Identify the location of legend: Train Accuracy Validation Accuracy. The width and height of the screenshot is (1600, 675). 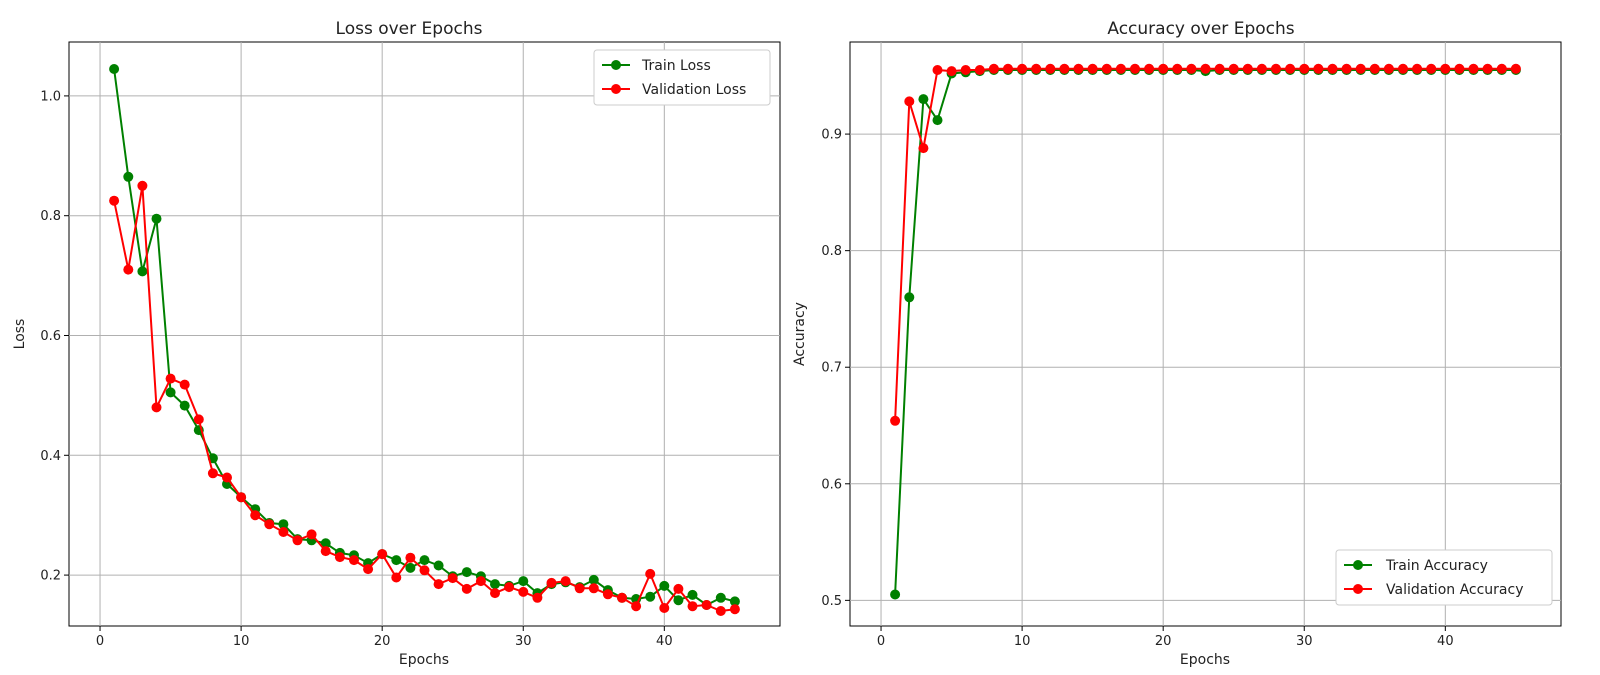
(1444, 577).